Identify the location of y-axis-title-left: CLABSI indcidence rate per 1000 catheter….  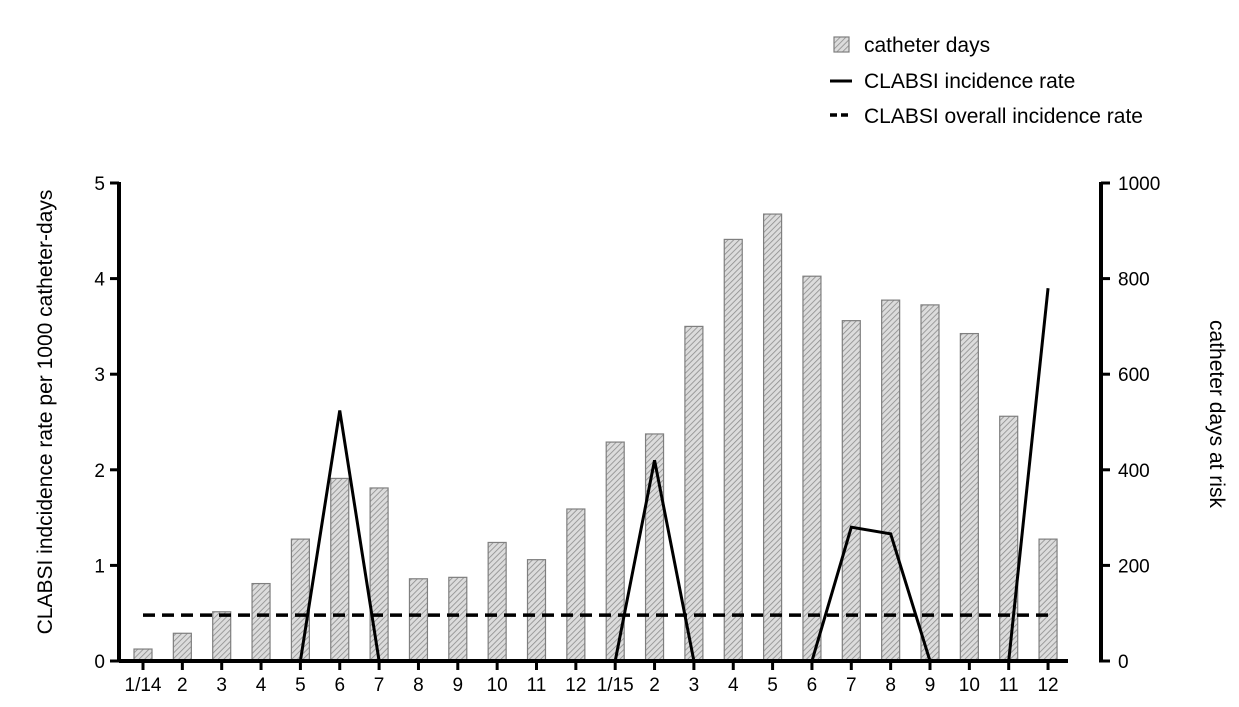
(45, 412).